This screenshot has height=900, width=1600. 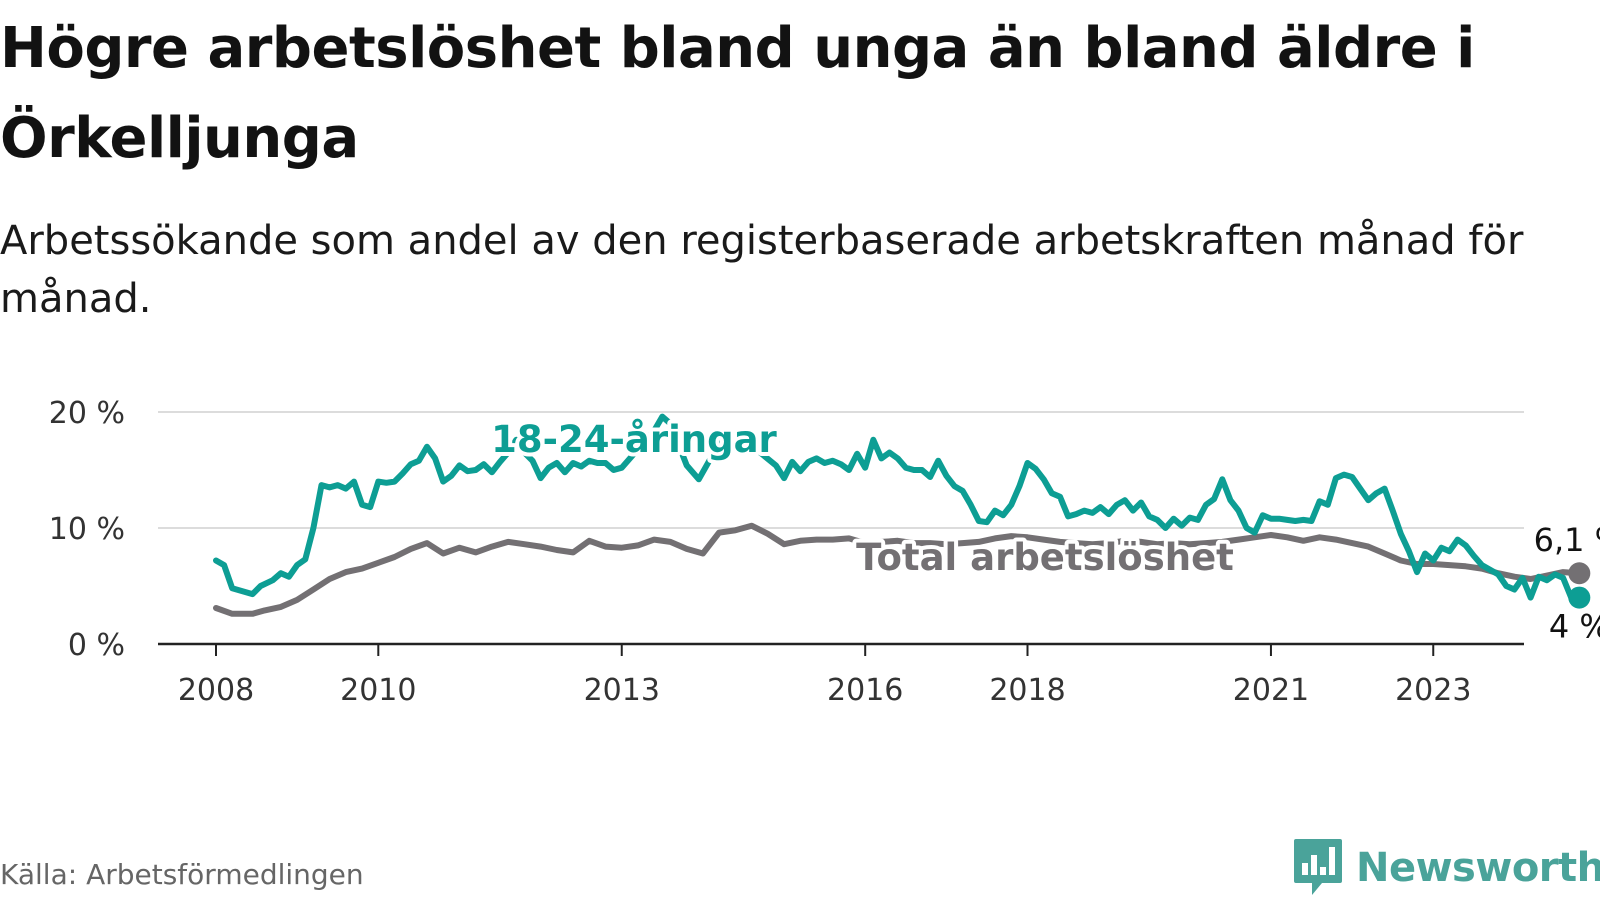 I want to click on series-line-total, so click(x=898, y=569).